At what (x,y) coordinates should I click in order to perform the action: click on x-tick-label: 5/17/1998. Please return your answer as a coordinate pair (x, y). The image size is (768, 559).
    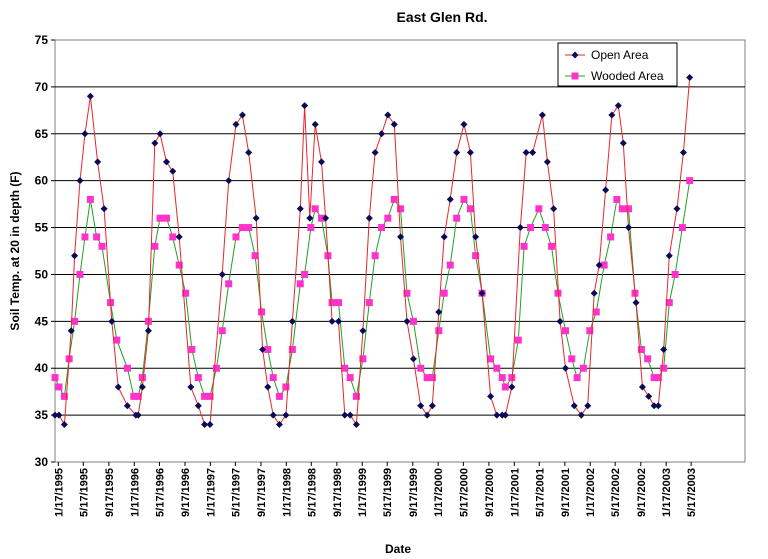
    Looking at the image, I should click on (312, 492).